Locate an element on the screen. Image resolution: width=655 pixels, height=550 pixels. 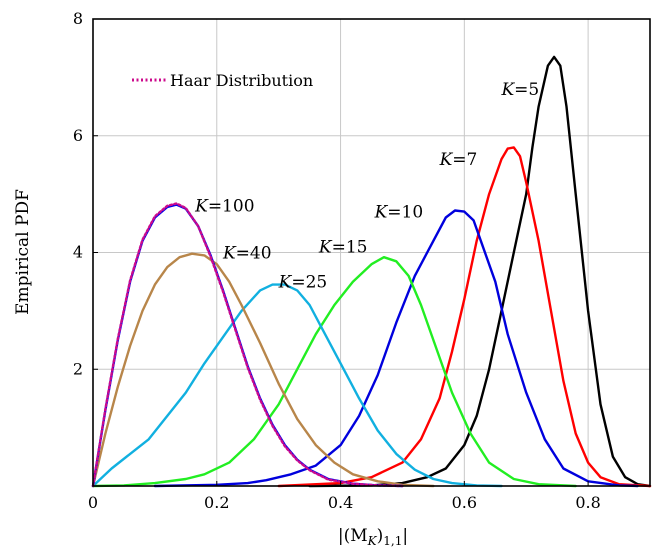
y-tick-label: 2 is located at coordinates (78, 368).